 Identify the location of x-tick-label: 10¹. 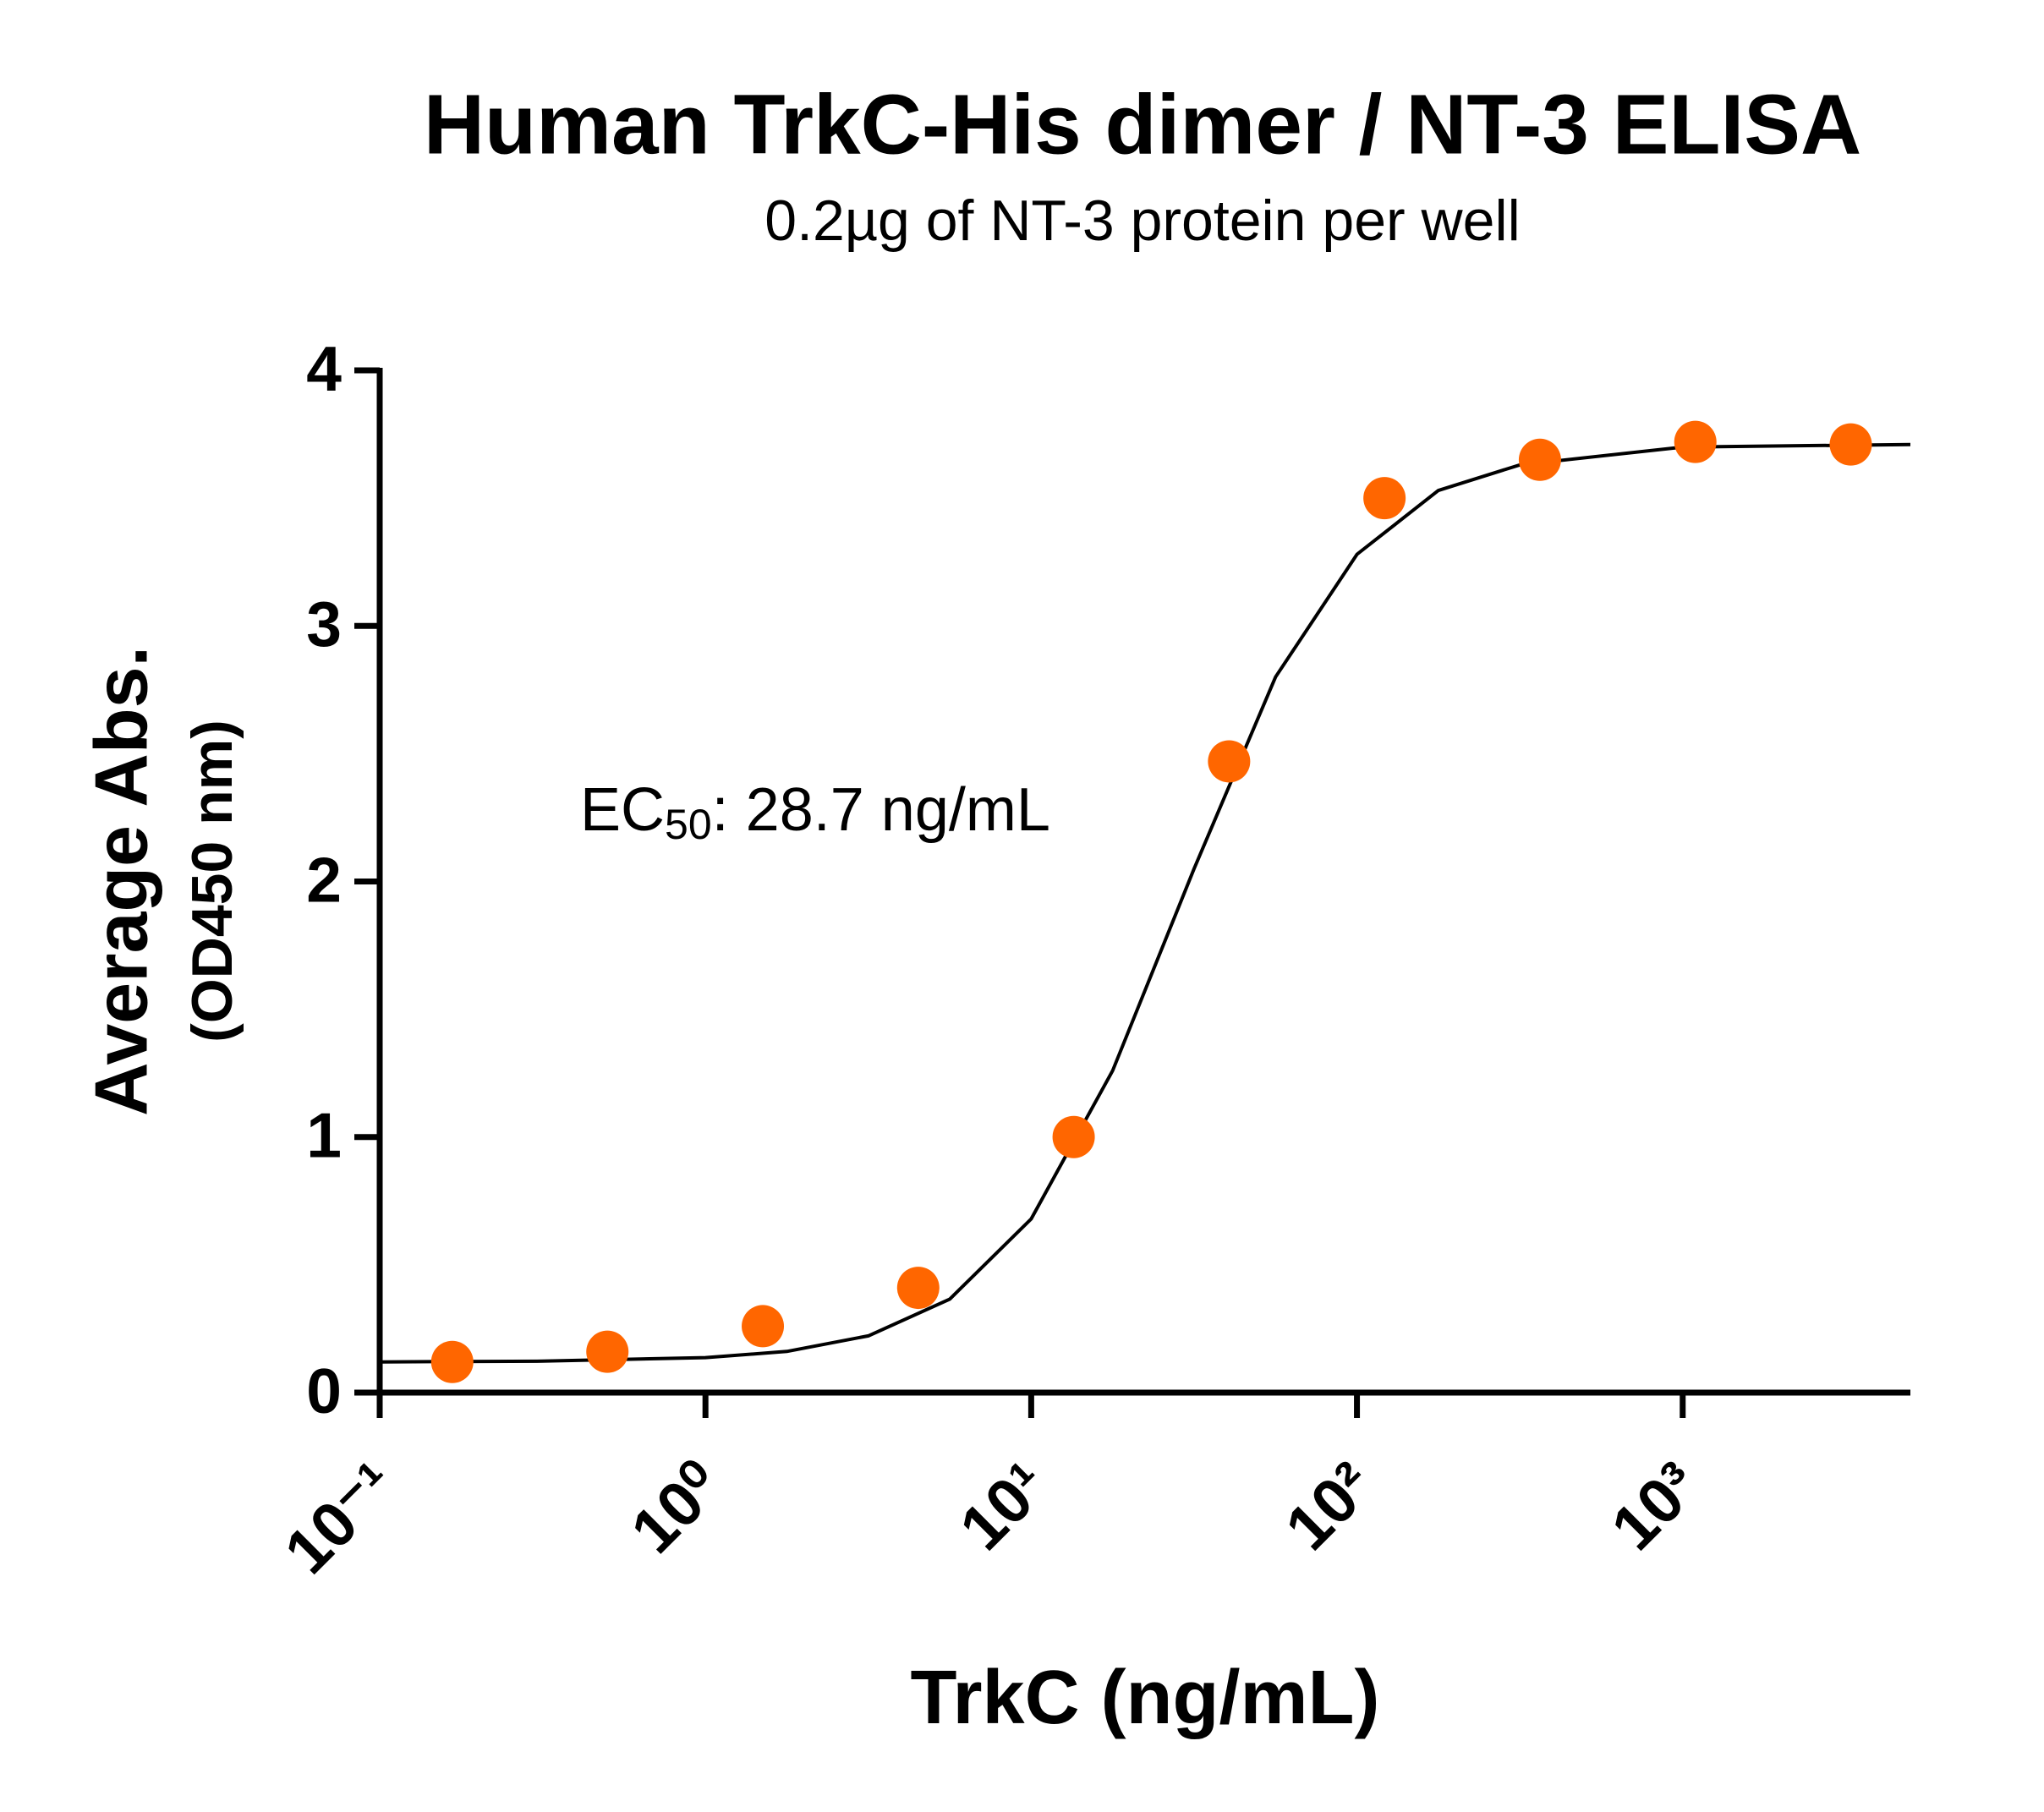
(1003, 1505).